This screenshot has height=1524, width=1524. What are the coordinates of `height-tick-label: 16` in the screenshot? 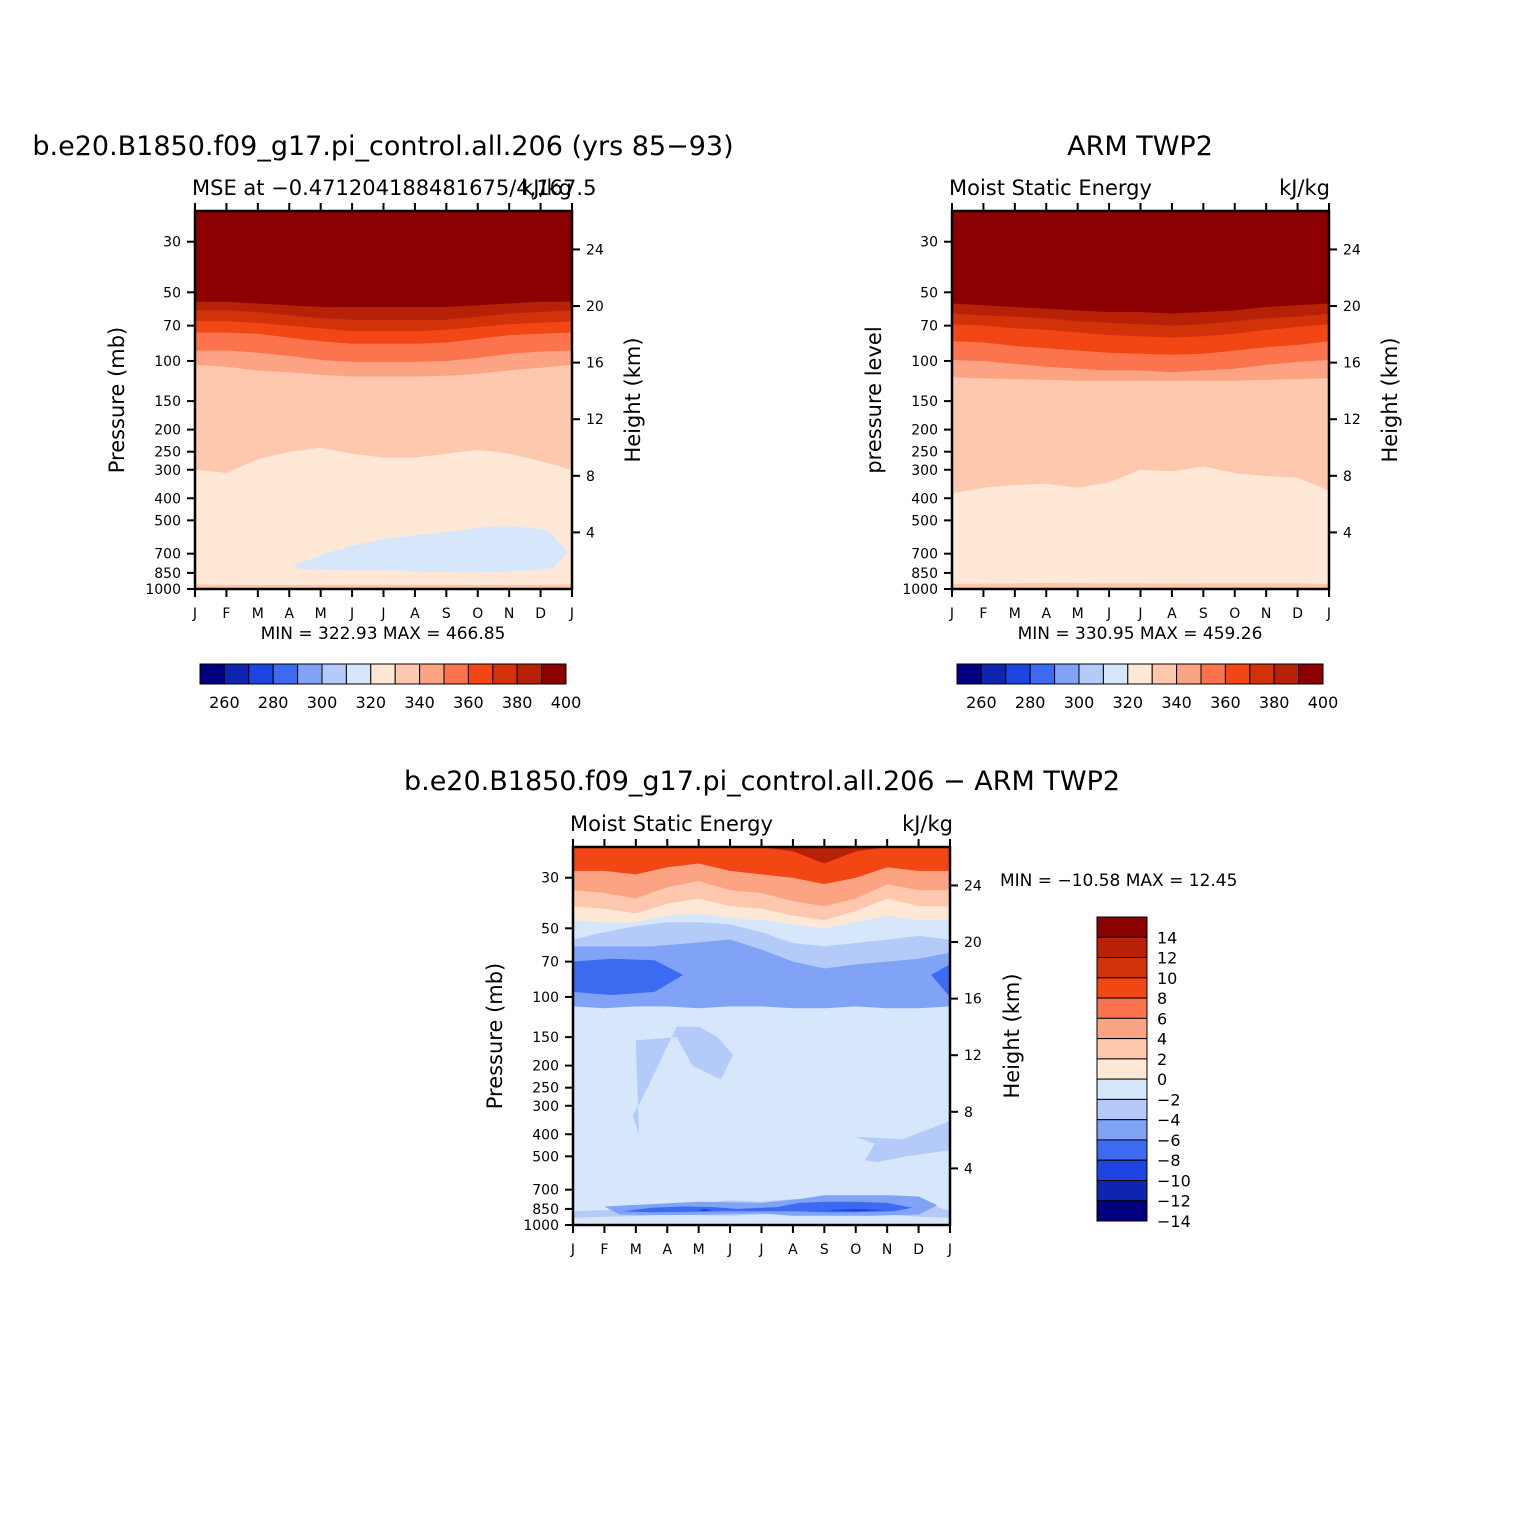 It's located at (595, 364).